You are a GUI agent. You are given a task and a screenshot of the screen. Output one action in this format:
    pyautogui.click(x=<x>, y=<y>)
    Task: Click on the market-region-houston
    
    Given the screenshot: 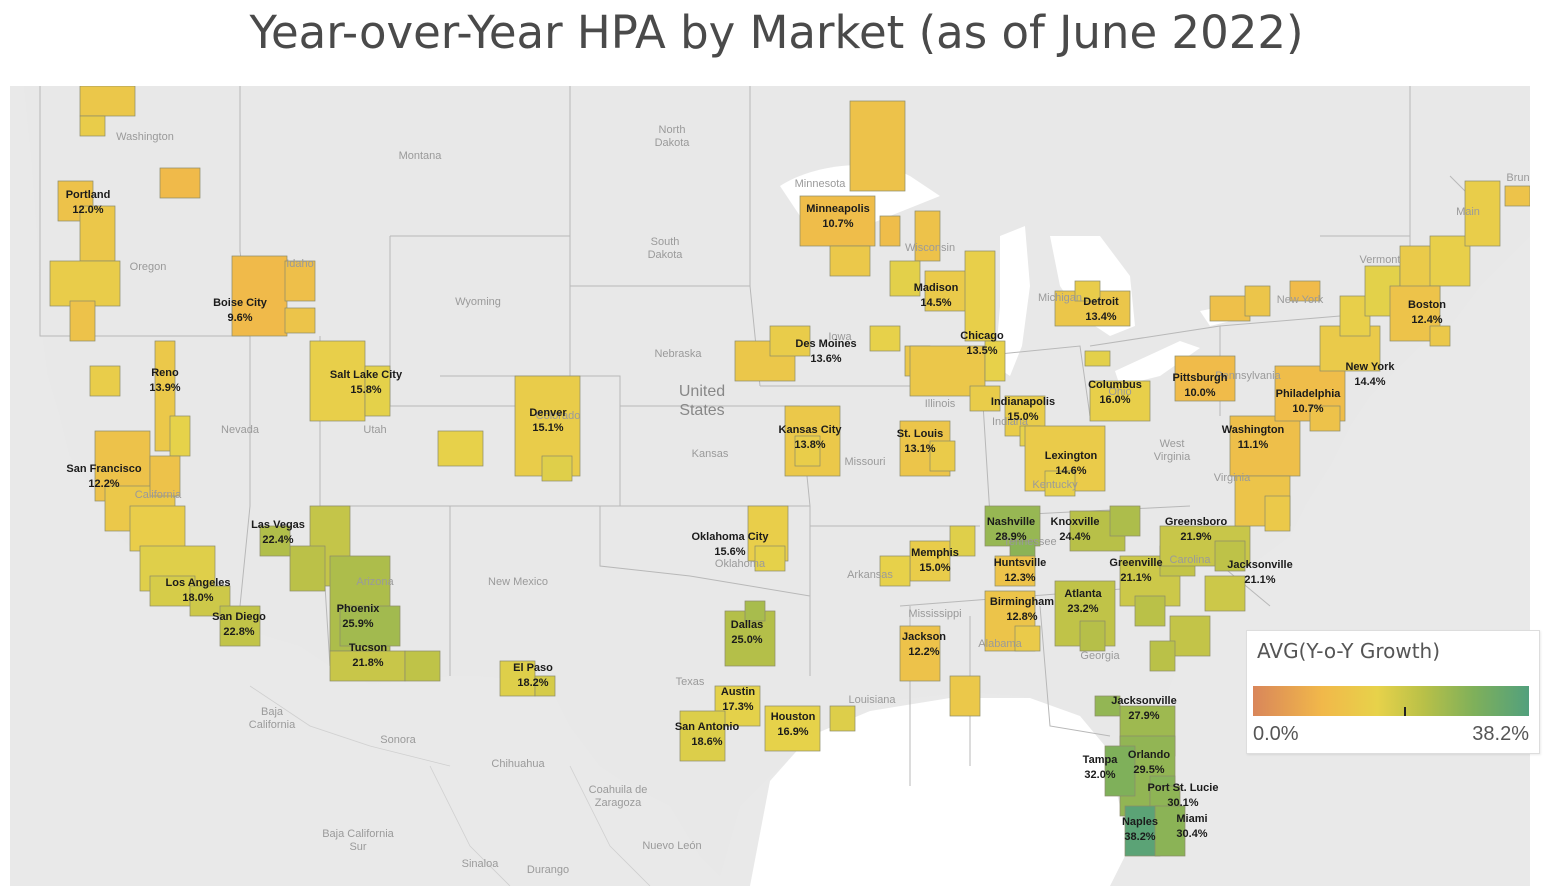 What is the action you would take?
    pyautogui.click(x=810, y=728)
    